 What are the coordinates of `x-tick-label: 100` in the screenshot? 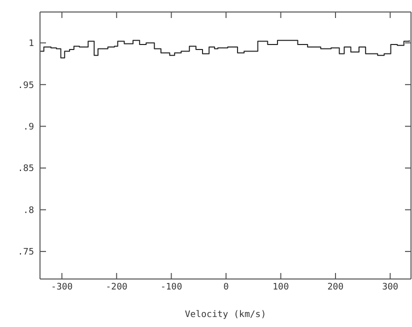 It's located at (280, 287).